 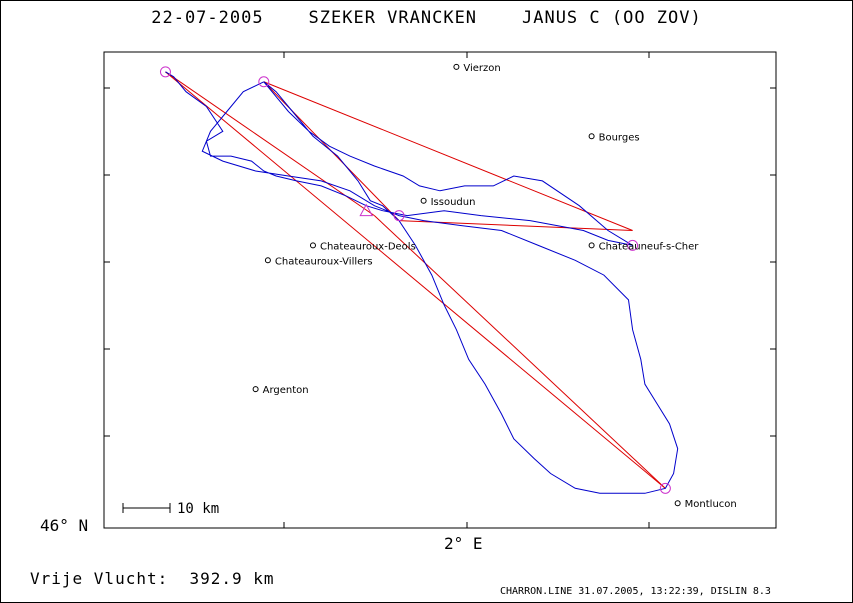 What do you see at coordinates (649, 246) in the screenshot?
I see `town-label: Chateauneuf-s-Cher` at bounding box center [649, 246].